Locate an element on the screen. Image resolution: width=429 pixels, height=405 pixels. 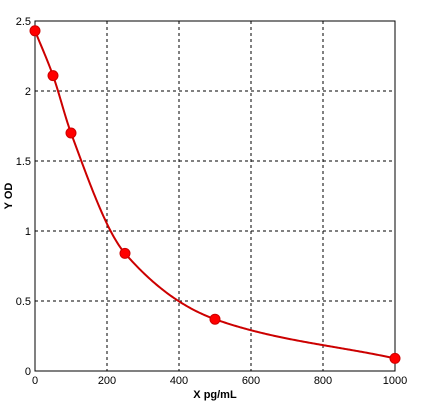
y-axis-title: Y OD is located at coordinates (9, 196).